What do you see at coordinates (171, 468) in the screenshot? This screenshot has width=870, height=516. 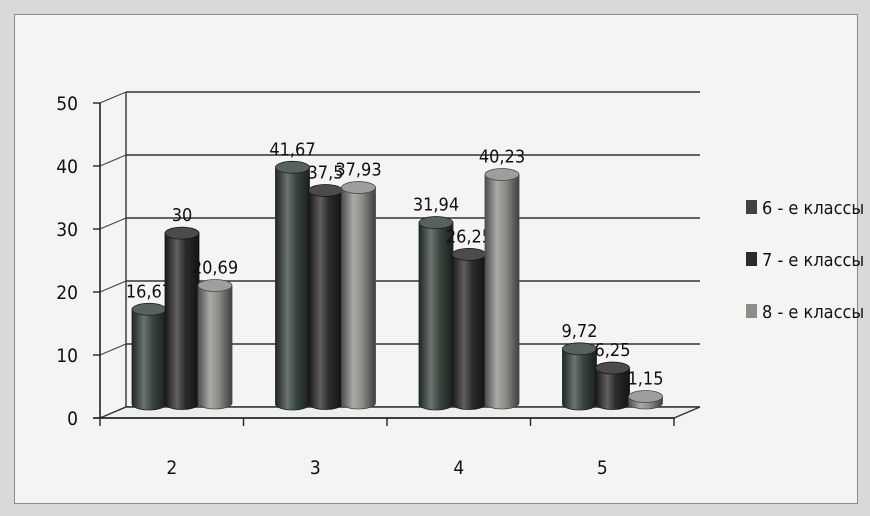 I see `x-tick-label: 2` at bounding box center [171, 468].